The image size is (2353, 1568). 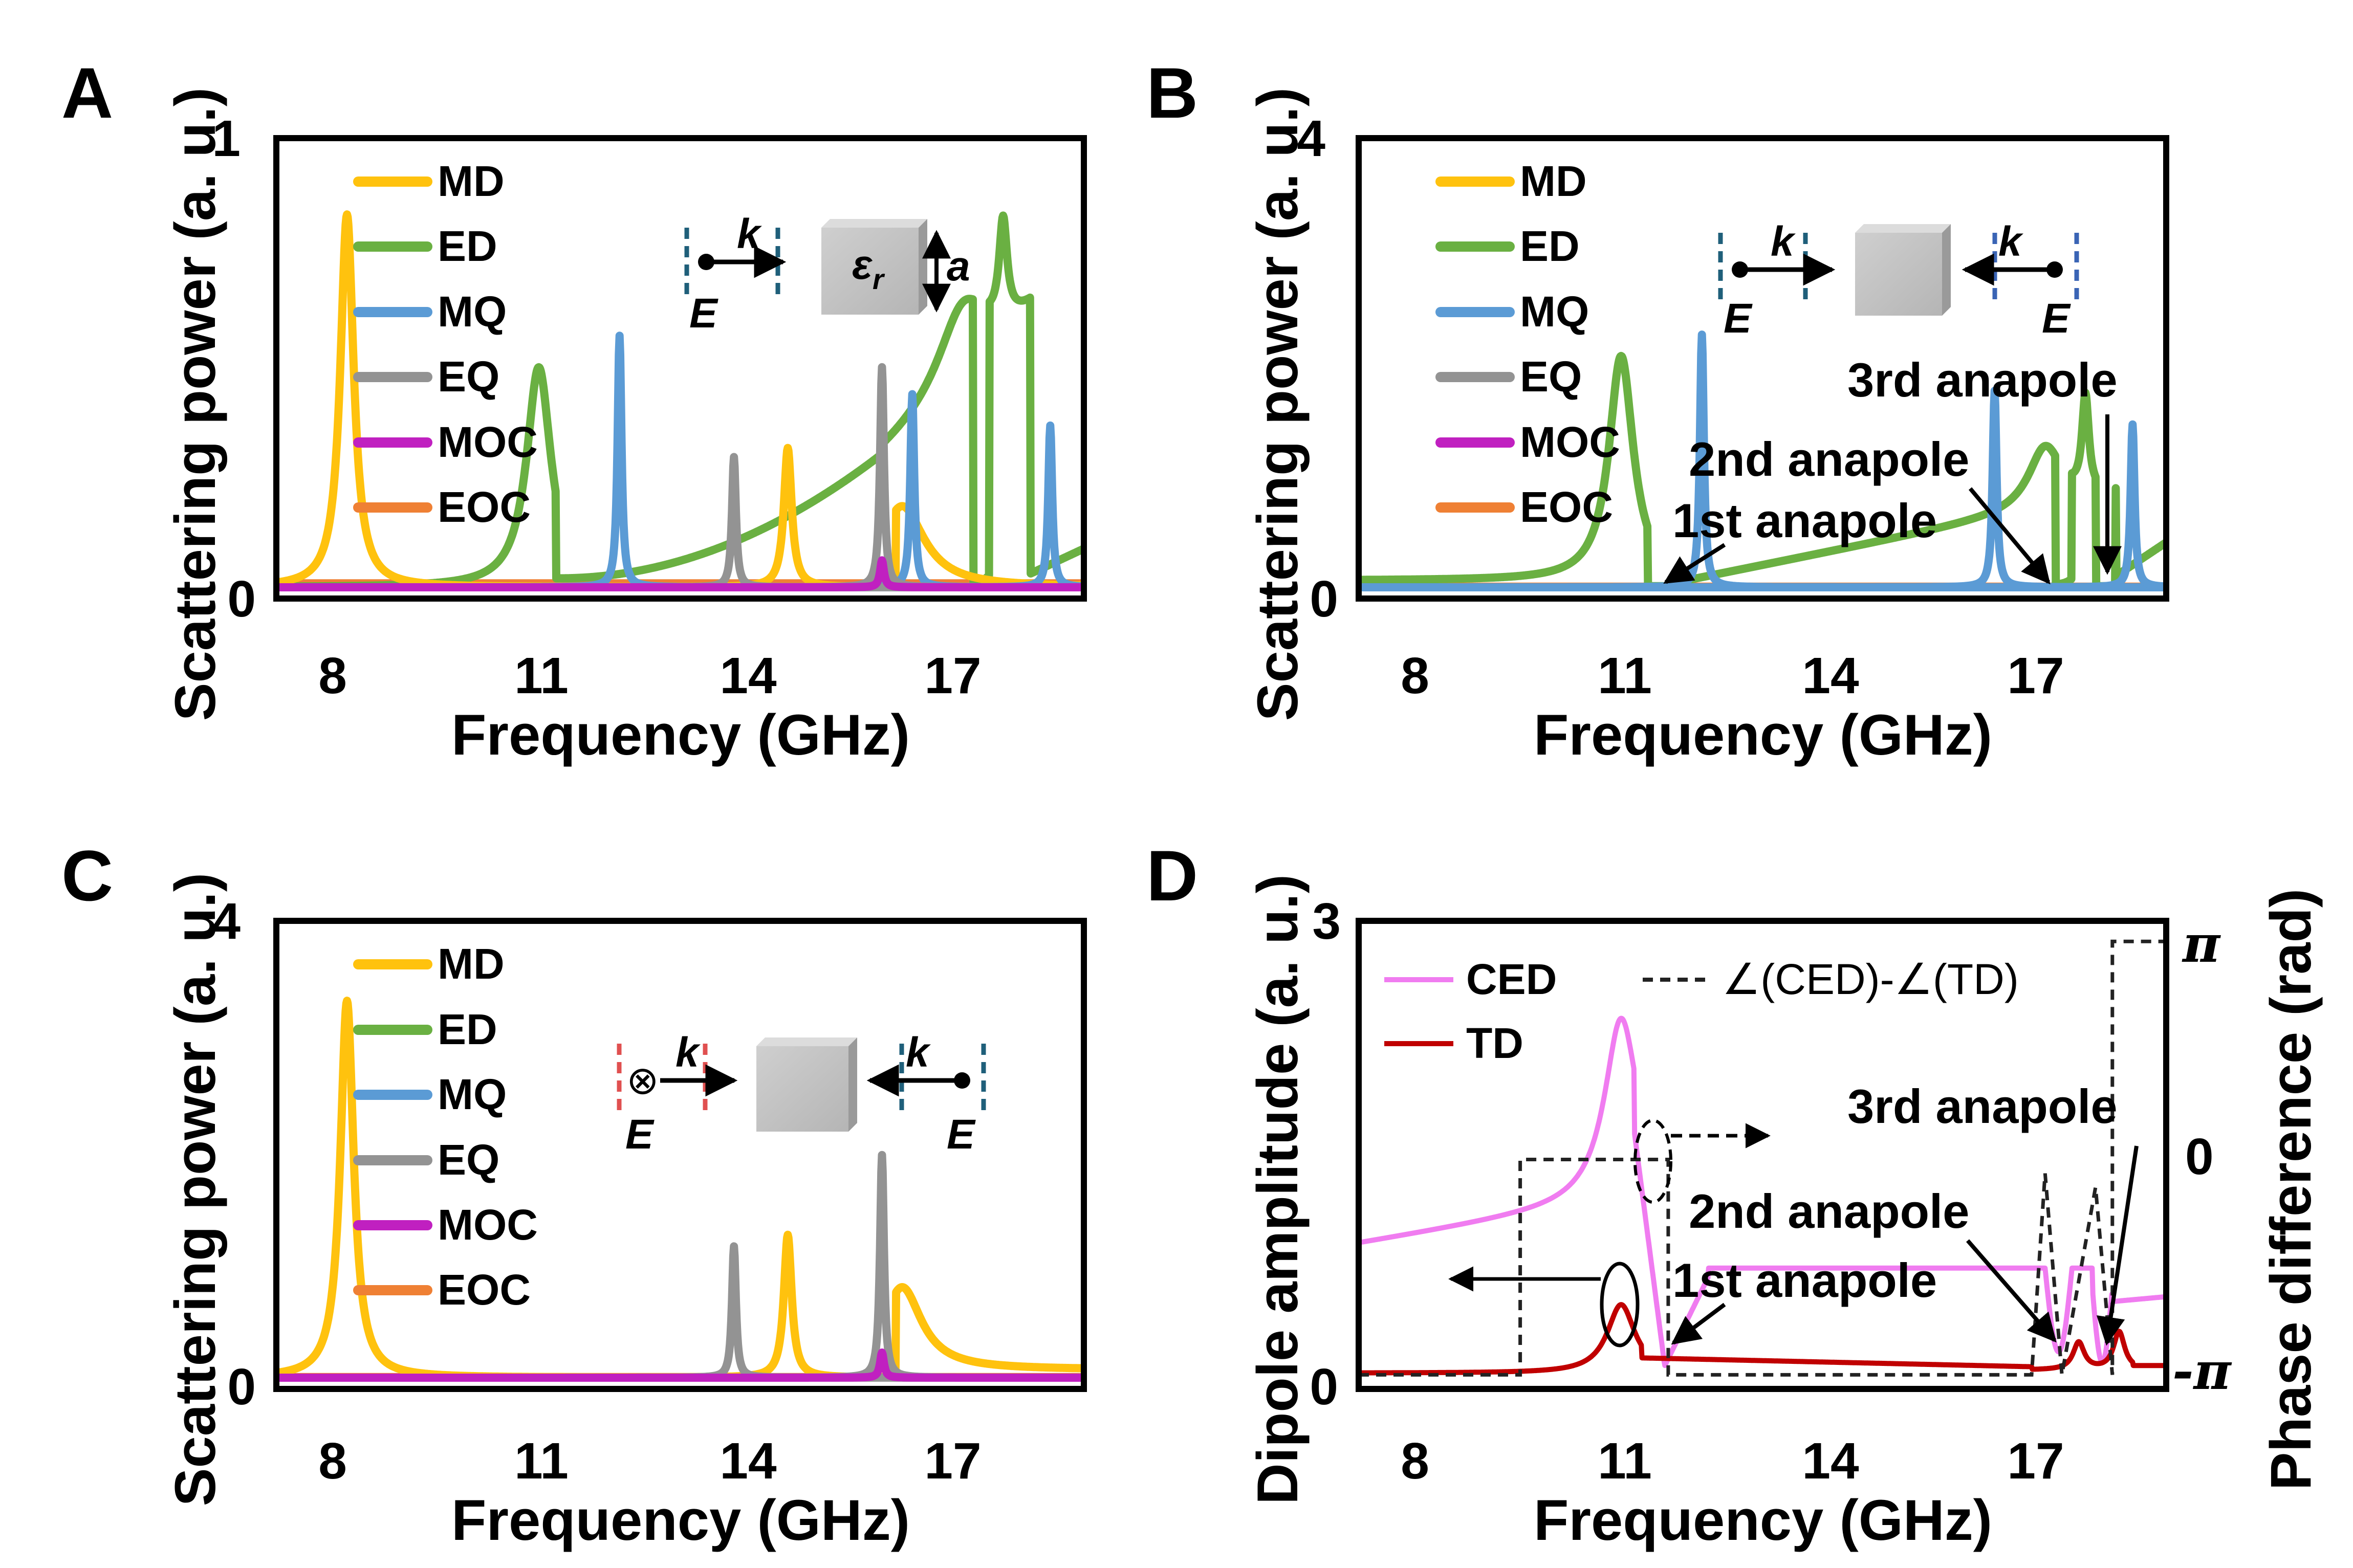 I want to click on panel-c-frame, so click(x=680, y=1155).